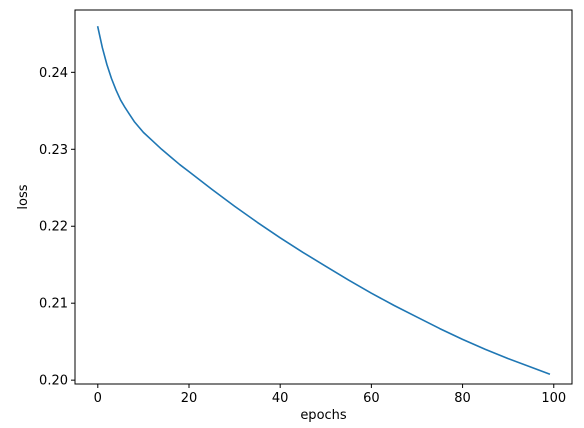 The width and height of the screenshot is (584, 428). Describe the element at coordinates (98, 398) in the screenshot. I see `x-tick-label: 0` at that location.